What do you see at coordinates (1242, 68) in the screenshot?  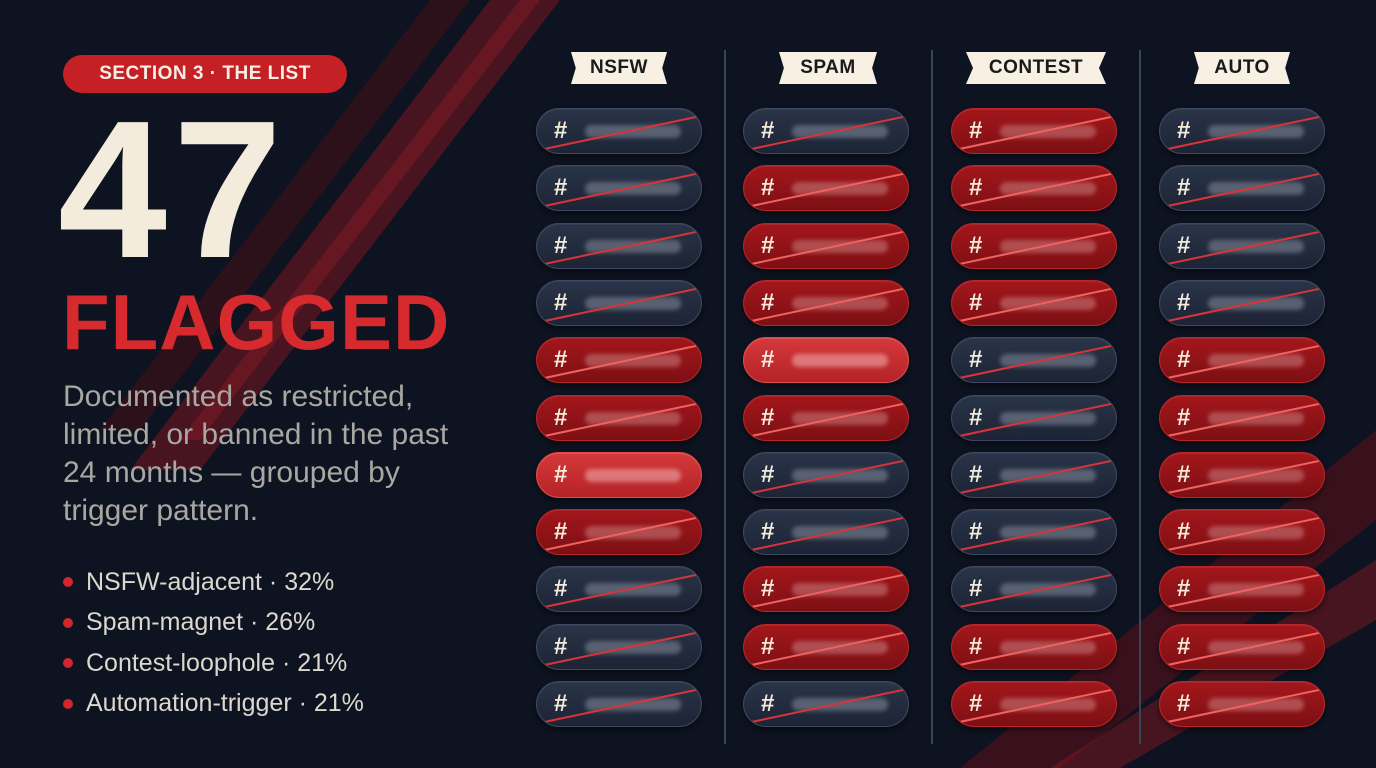 I see `column-header-auto: AUTO` at bounding box center [1242, 68].